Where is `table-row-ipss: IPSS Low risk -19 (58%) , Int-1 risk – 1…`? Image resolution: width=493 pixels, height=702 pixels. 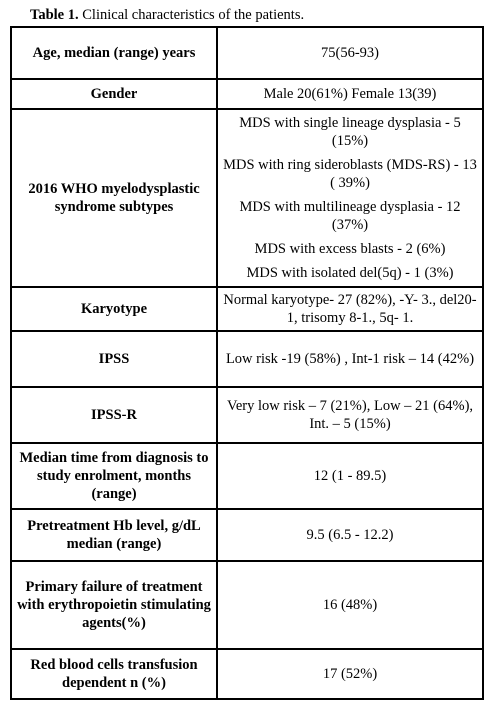 table-row-ipss: IPSS Low risk -19 (58%) , Int-1 risk – 1… is located at coordinates (247, 359).